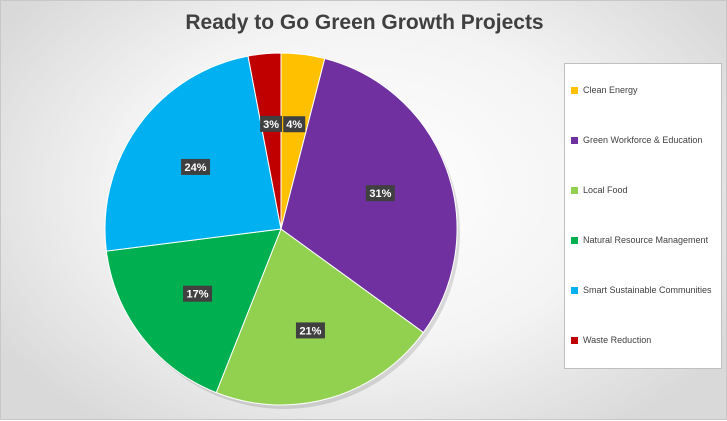  I want to click on data-label-green-workforce-and-education: 31%, so click(380, 193).